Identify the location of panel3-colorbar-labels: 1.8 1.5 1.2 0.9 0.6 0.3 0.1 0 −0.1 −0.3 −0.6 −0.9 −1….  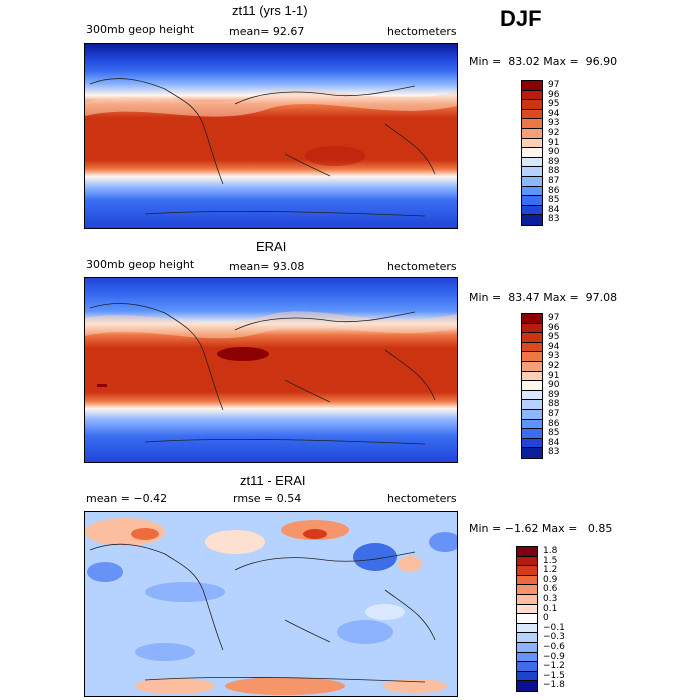
(563, 618).